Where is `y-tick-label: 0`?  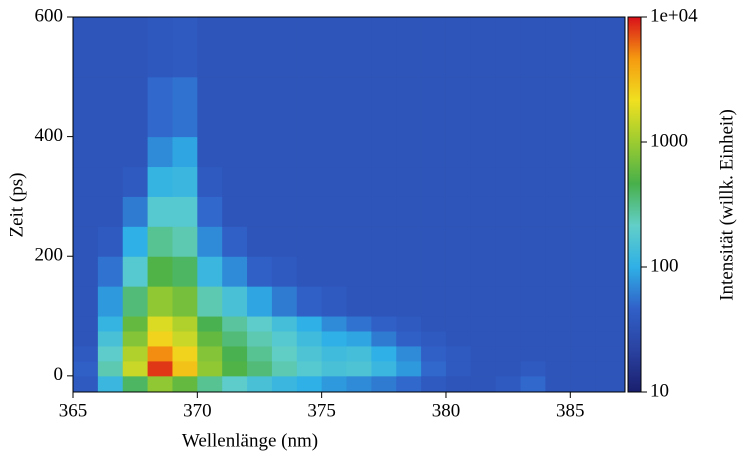
y-tick-label: 0 is located at coordinates (59, 374).